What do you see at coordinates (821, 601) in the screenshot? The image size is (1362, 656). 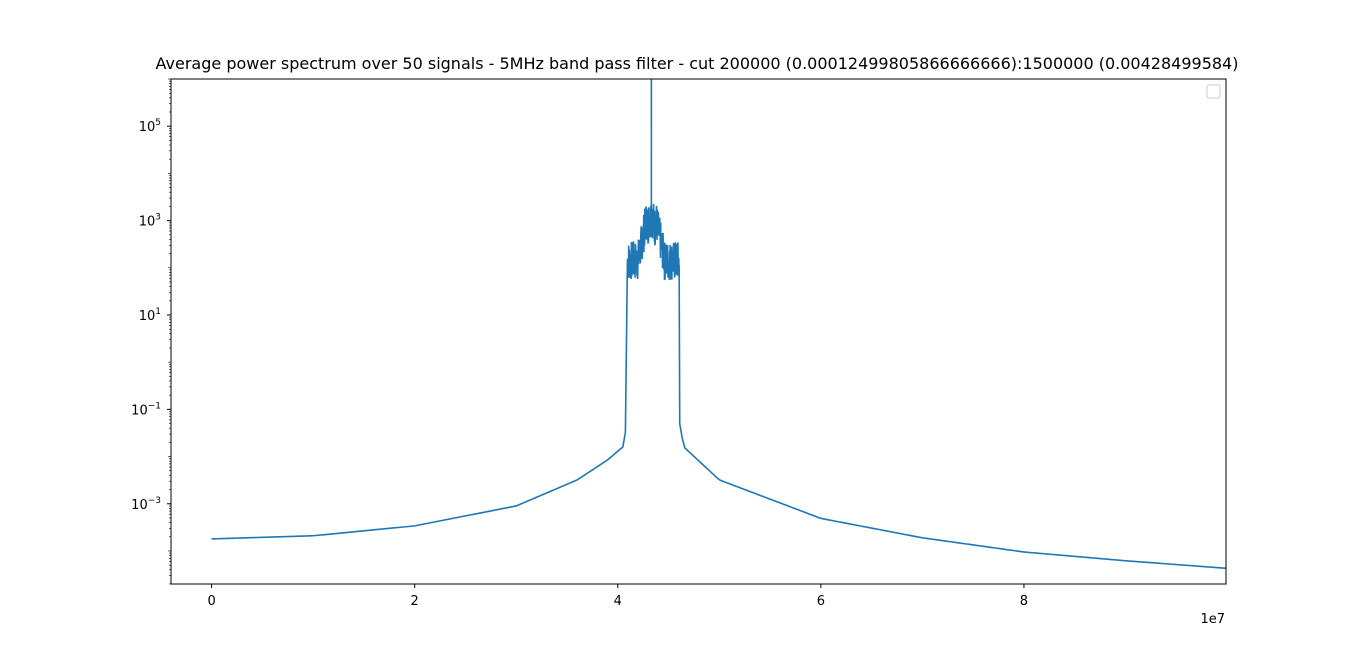 I see `x-tick-label: 6` at bounding box center [821, 601].